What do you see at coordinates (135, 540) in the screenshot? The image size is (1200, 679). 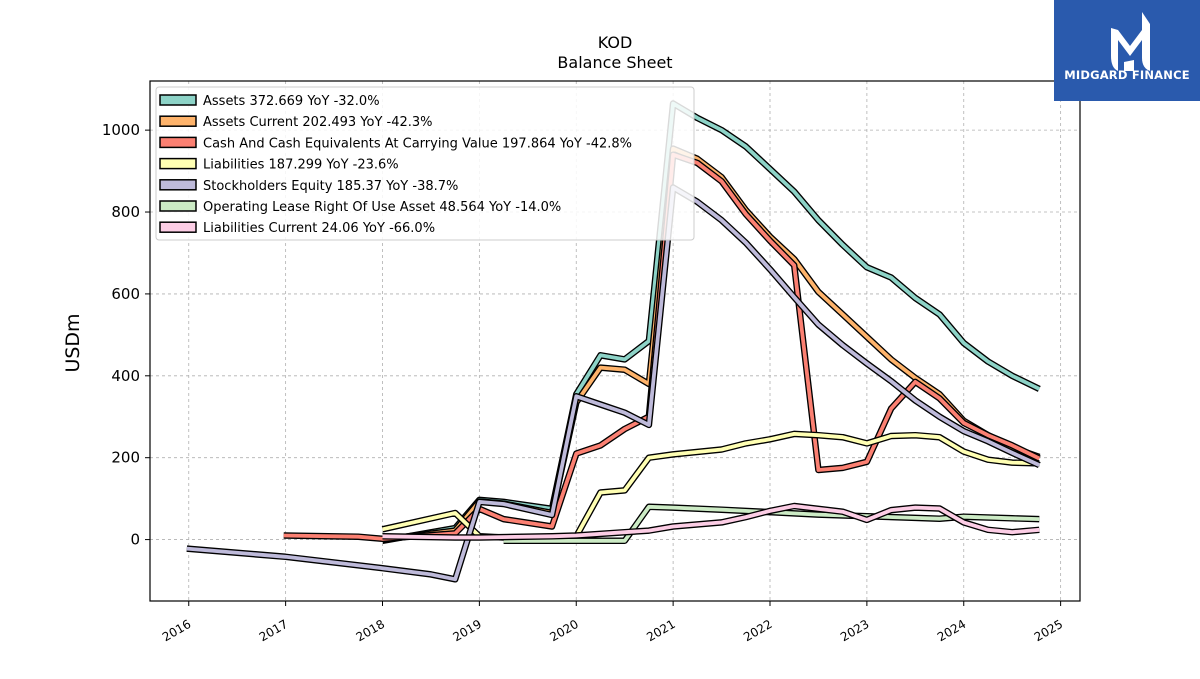 I see `y-tick-label: 0` at bounding box center [135, 540].